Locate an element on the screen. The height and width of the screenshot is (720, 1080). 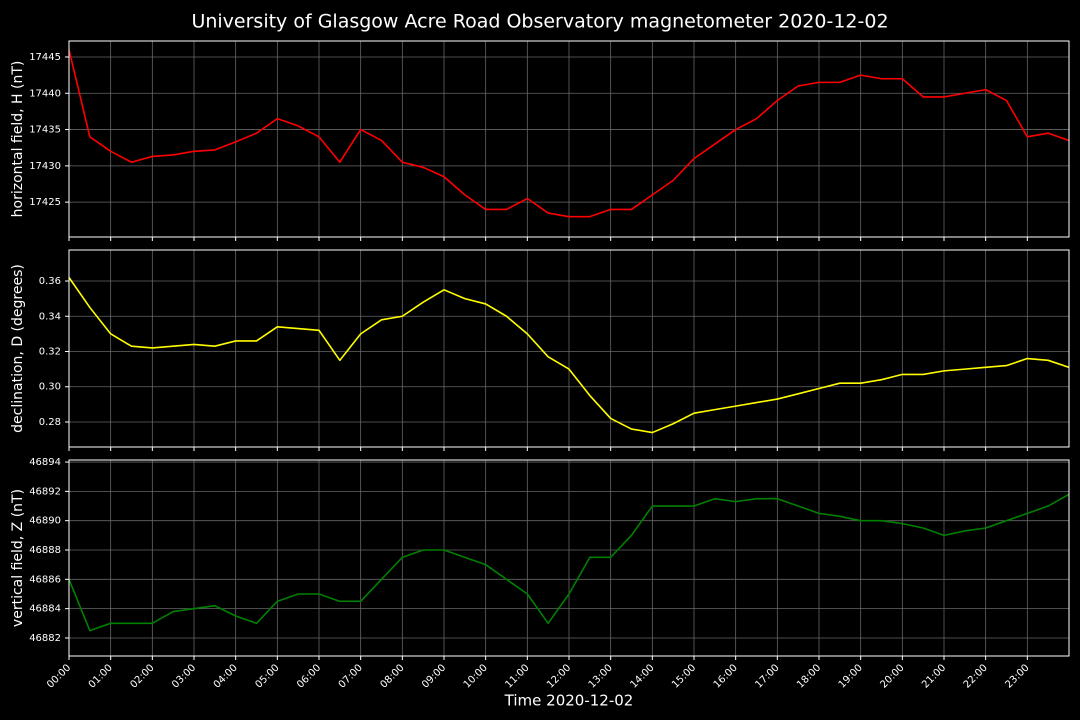
x-tick-label: 15:00 is located at coordinates (684, 676).